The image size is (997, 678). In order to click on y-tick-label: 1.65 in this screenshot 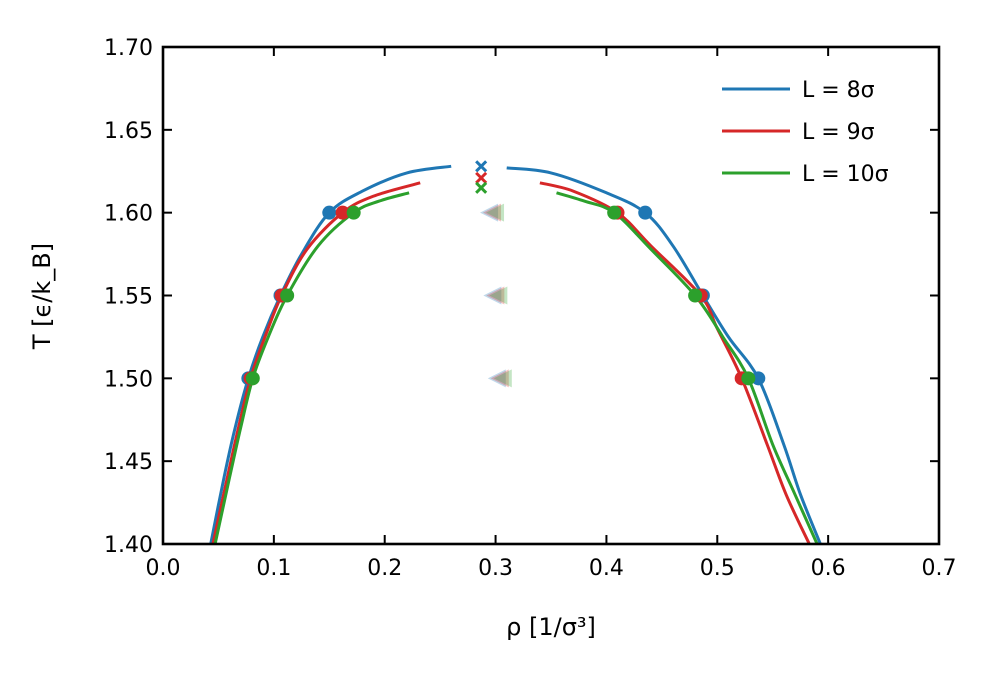, I will do `click(128, 131)`.